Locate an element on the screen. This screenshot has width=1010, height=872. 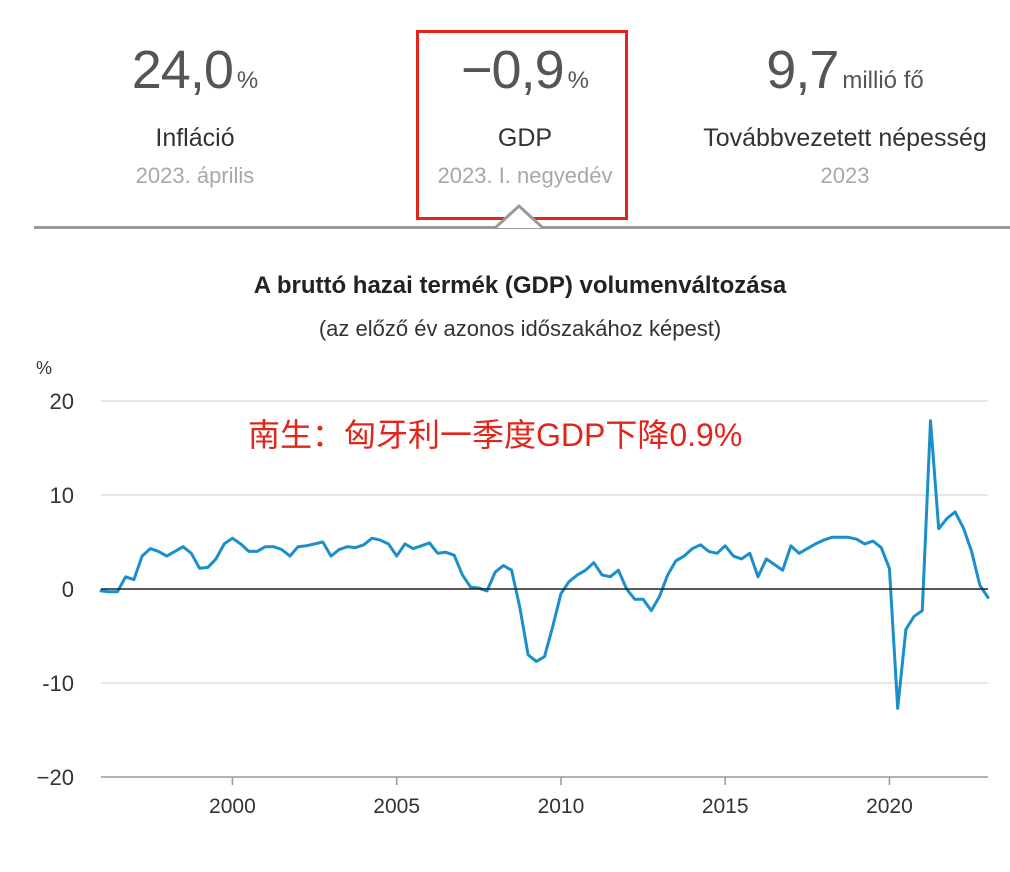
x-tick-label: 2005 is located at coordinates (396, 806).